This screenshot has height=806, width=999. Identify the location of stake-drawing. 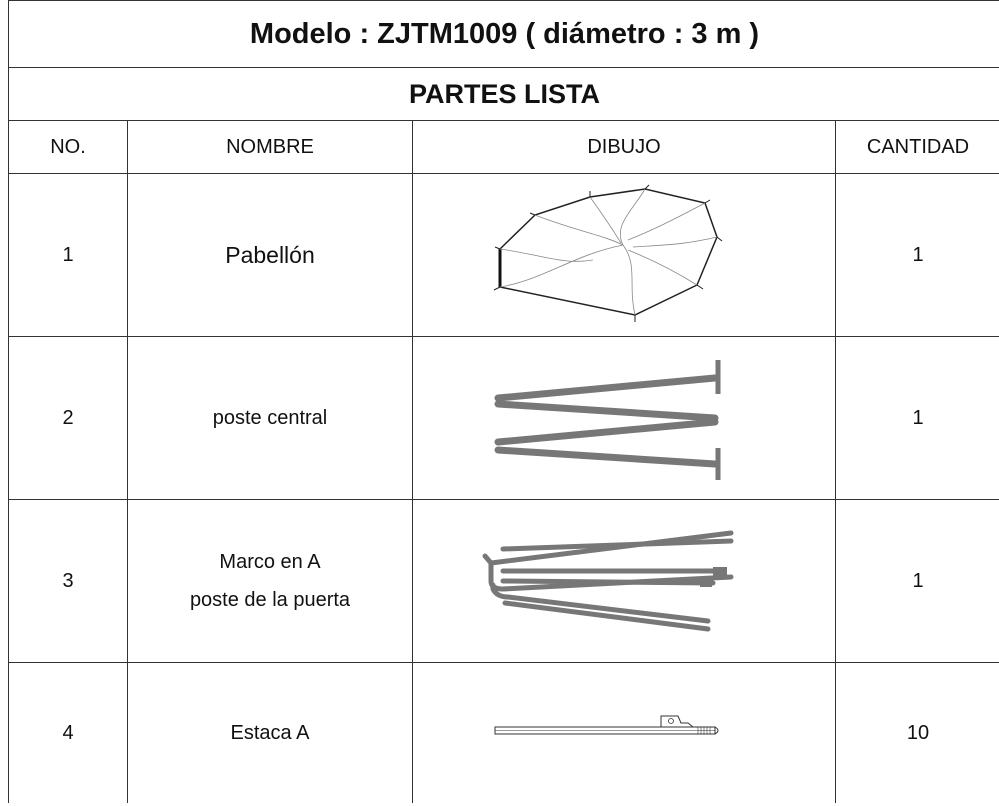
(606, 725).